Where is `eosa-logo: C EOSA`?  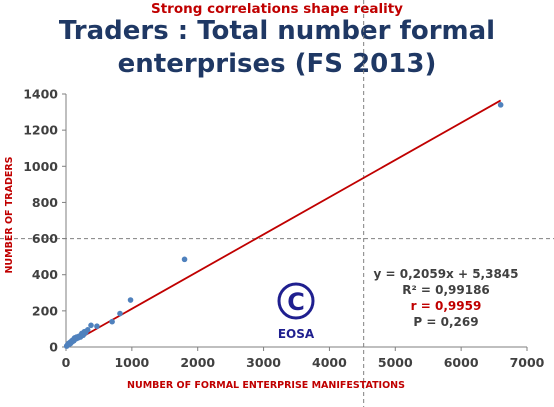
eosa-logo: C EOSA is located at coordinates (296, 311).